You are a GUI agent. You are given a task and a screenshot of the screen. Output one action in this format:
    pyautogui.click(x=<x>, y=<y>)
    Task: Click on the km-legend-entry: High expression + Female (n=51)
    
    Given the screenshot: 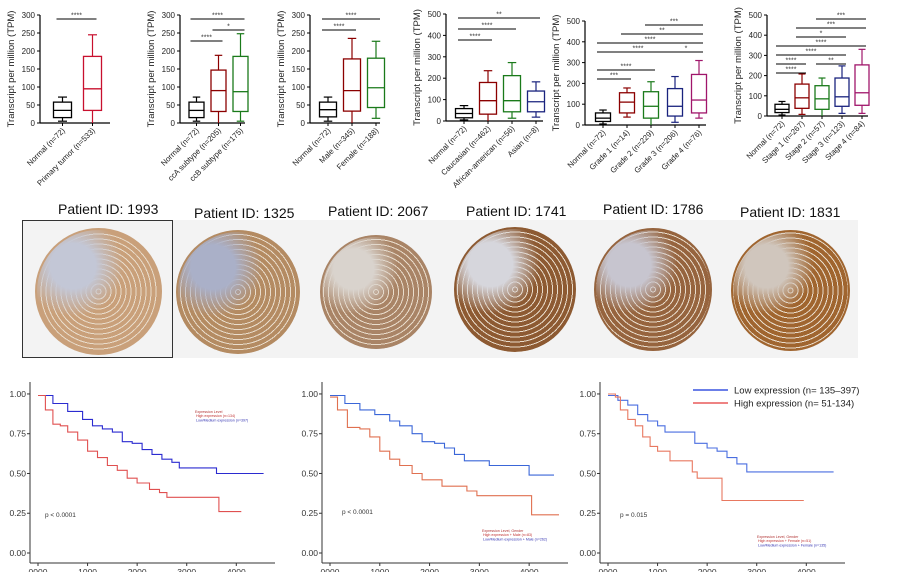 What is the action you would take?
    pyautogui.click(x=784, y=541)
    